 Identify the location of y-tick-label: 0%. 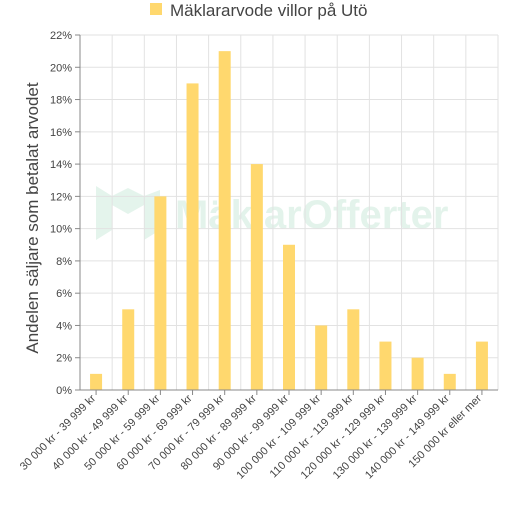
(64, 391).